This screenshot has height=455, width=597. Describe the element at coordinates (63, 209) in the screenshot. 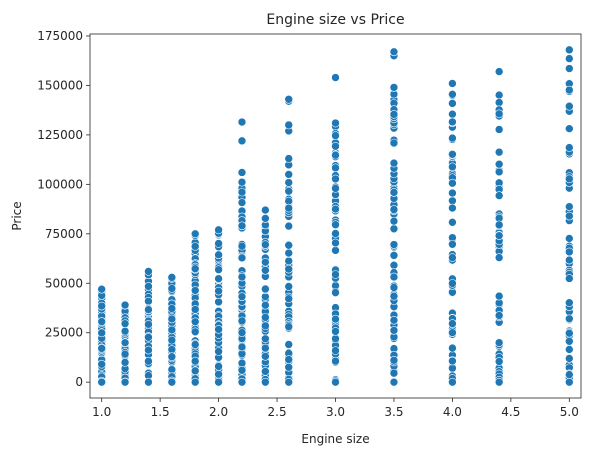

I see `y-axis-ticks: 0 25000 50000 75000 100000 125000 150000 175000` at that location.